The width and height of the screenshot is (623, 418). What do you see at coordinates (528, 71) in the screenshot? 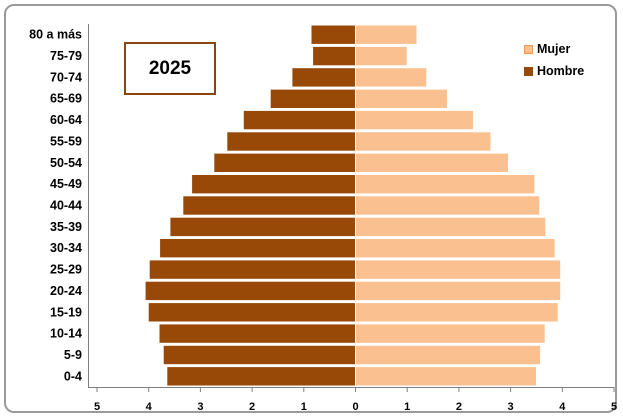
I see `legend-swatch-hombre` at bounding box center [528, 71].